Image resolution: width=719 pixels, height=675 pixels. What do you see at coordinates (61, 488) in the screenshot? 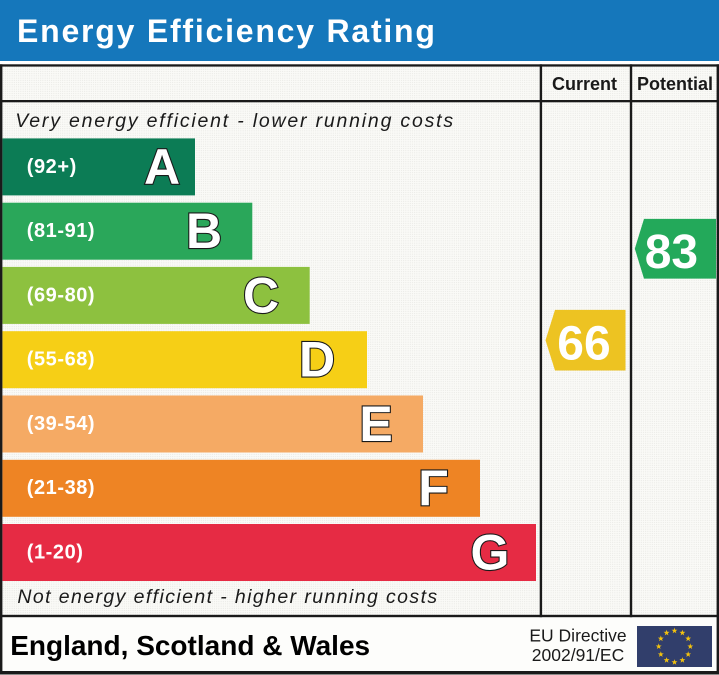
I see `svg-text: (21-38)` at bounding box center [61, 488].